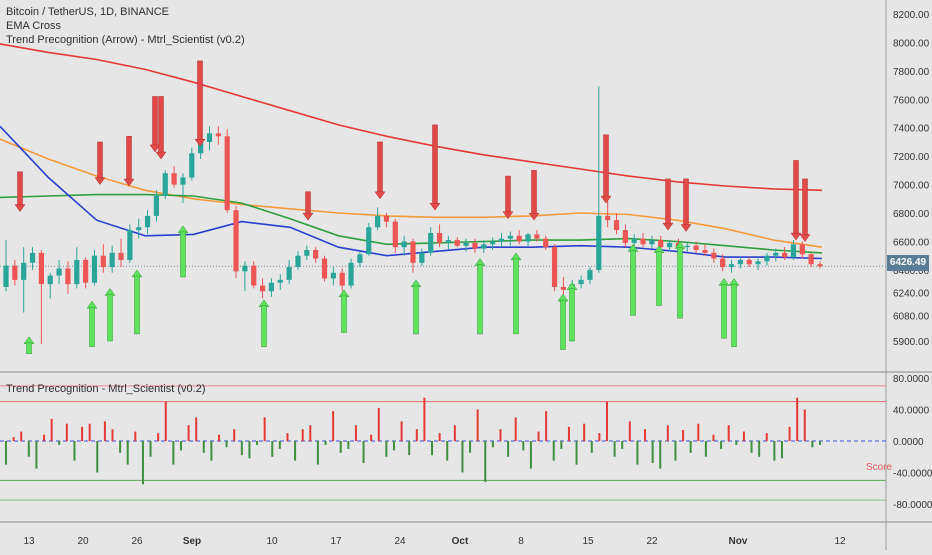 The height and width of the screenshot is (555, 932). What do you see at coordinates (738, 541) in the screenshot?
I see `time-tick-label: Nov` at bounding box center [738, 541].